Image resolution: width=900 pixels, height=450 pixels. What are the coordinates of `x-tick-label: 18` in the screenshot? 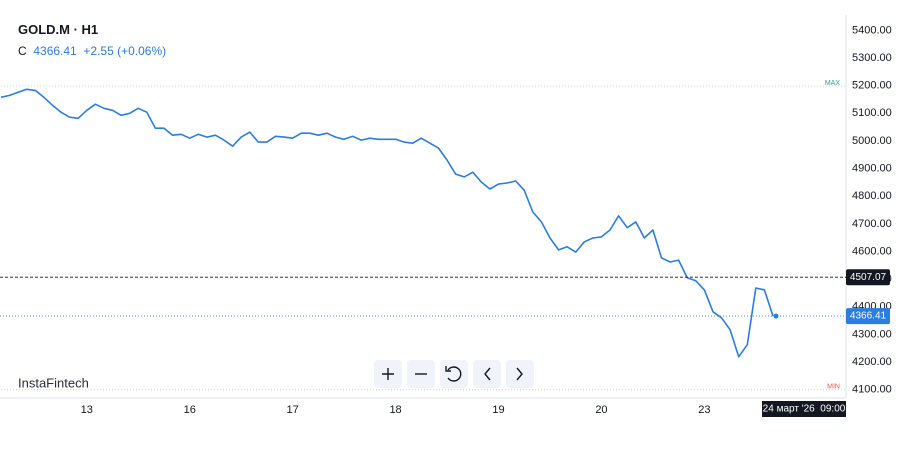 It's located at (395, 410).